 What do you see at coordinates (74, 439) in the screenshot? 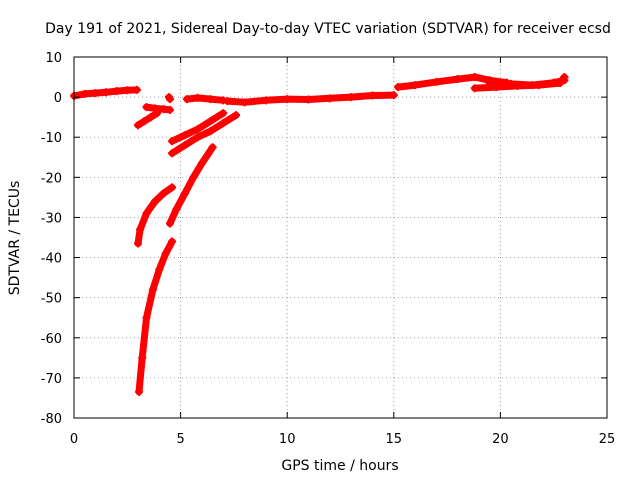
I see `x-tick-label: 0` at bounding box center [74, 439].